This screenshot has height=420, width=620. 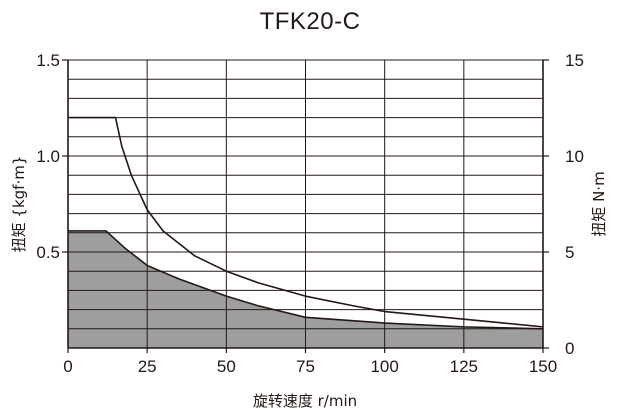 What do you see at coordinates (305, 401) in the screenshot?
I see `x-axis-label: 旋转速度 r/min` at bounding box center [305, 401].